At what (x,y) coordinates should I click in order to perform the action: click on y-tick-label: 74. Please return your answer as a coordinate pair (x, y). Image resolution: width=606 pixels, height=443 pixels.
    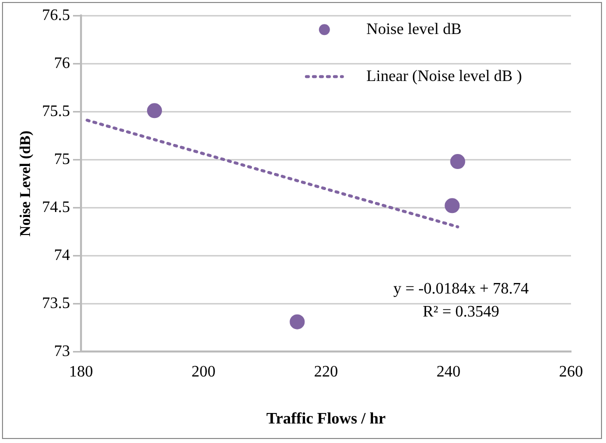
    Looking at the image, I should click on (62, 255).